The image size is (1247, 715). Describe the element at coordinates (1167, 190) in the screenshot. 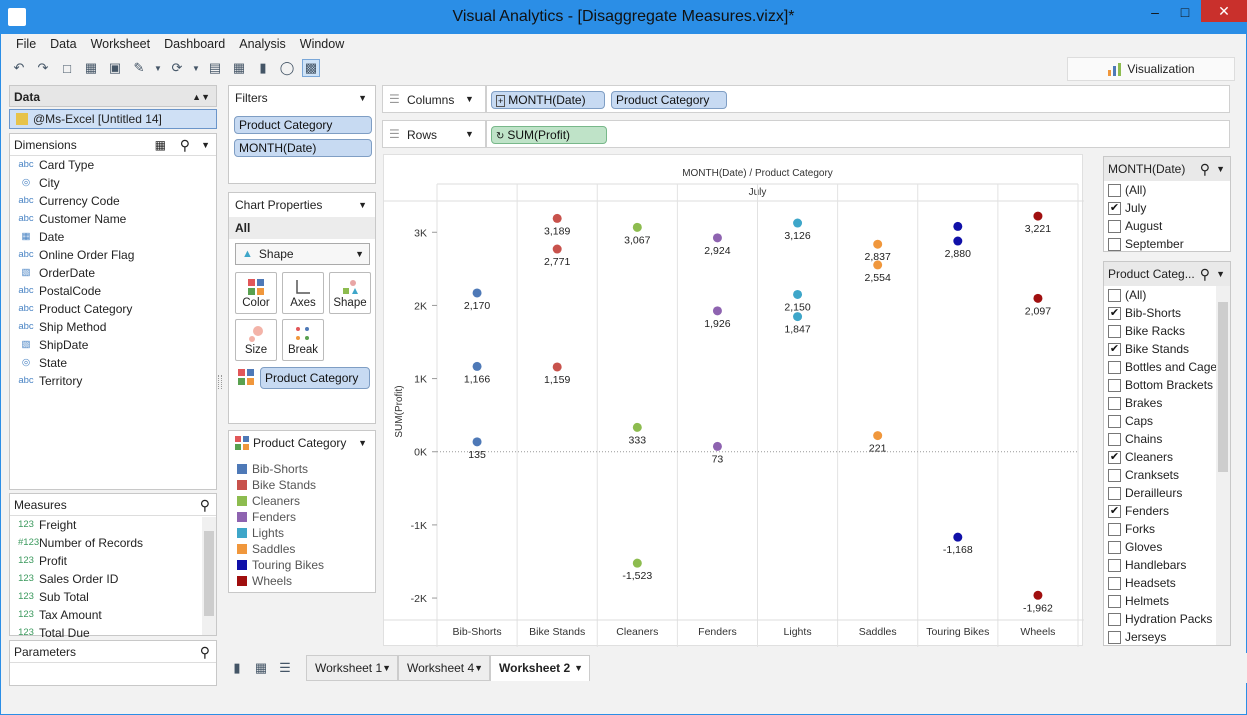

I see `filter-option: (All)` at that location.